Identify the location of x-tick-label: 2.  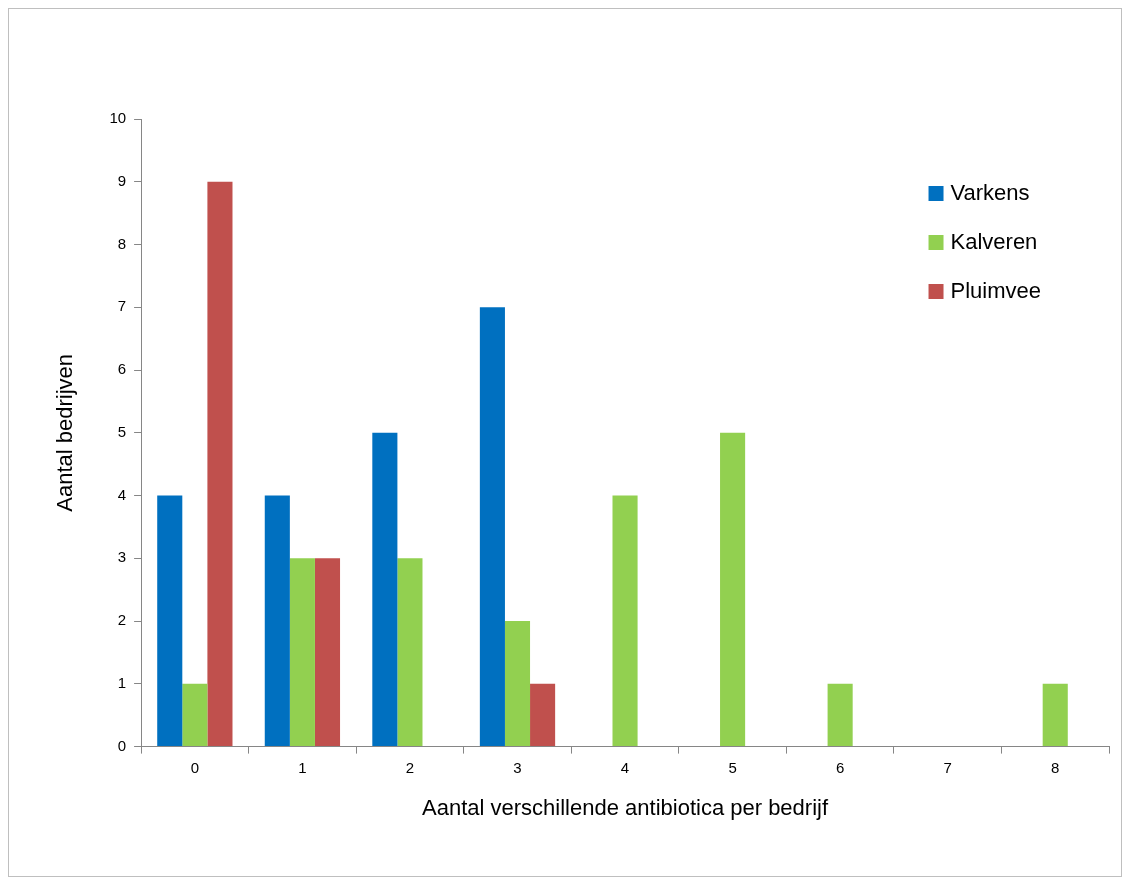
(410, 767).